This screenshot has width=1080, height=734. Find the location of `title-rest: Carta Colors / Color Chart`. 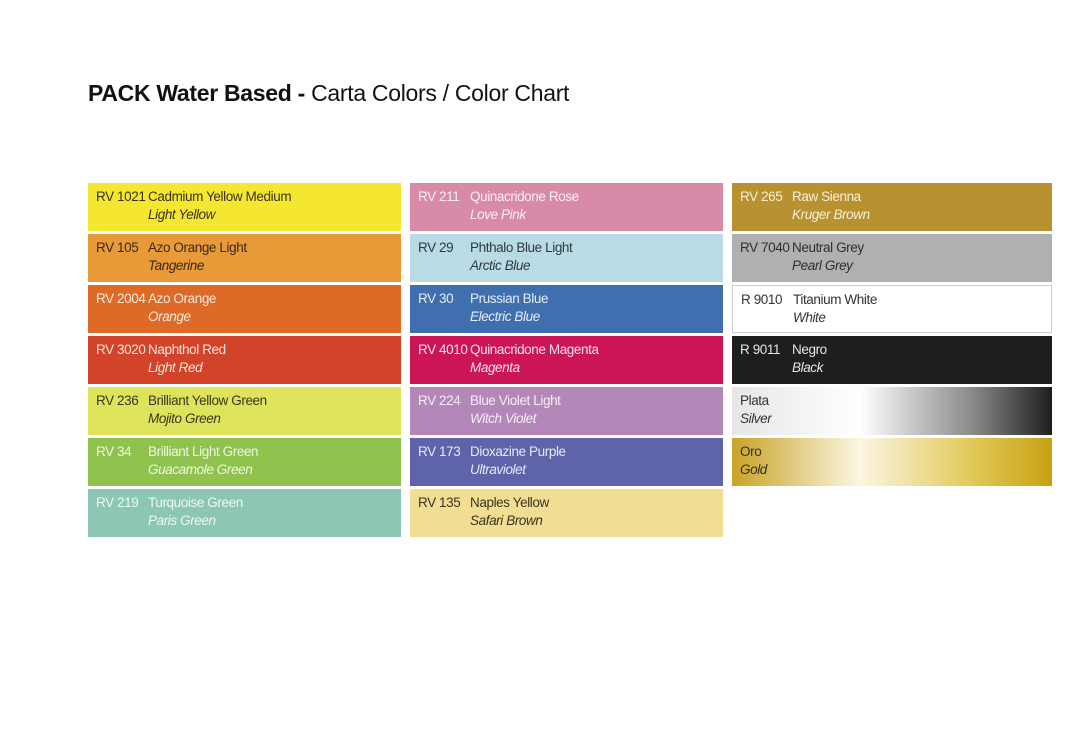

title-rest: Carta Colors / Color Chart is located at coordinates (440, 93).